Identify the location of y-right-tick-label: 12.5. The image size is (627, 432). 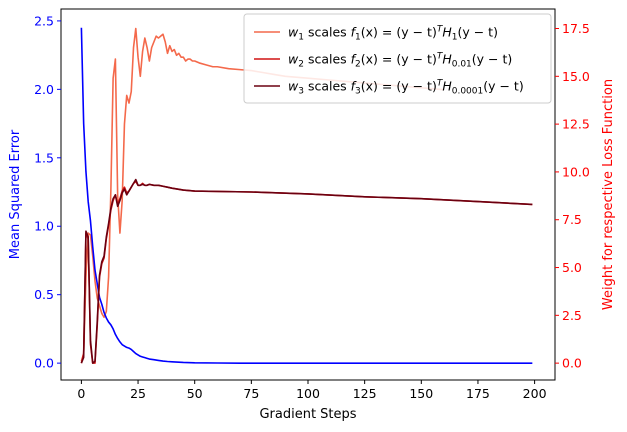
(576, 124).